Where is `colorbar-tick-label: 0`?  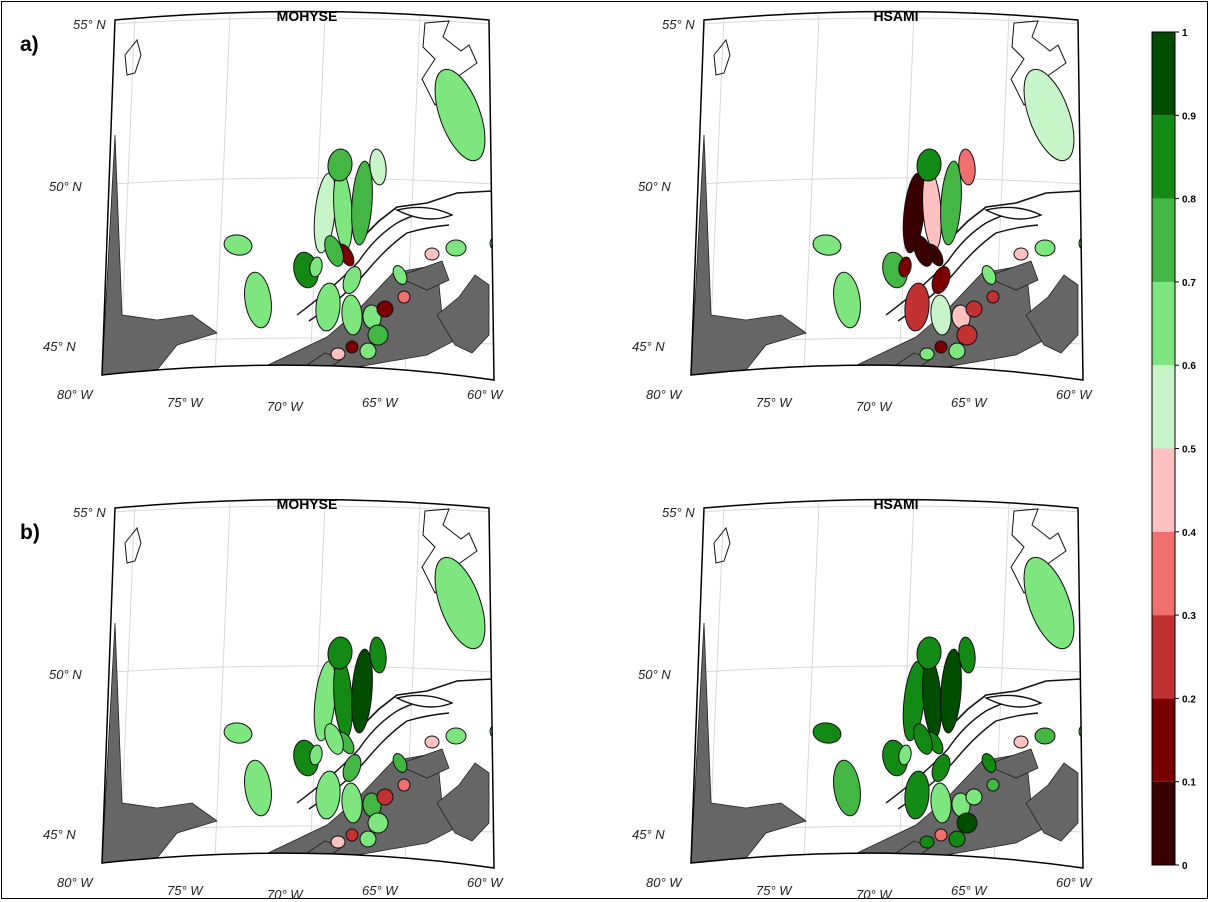
colorbar-tick-label: 0 is located at coordinates (1185, 866).